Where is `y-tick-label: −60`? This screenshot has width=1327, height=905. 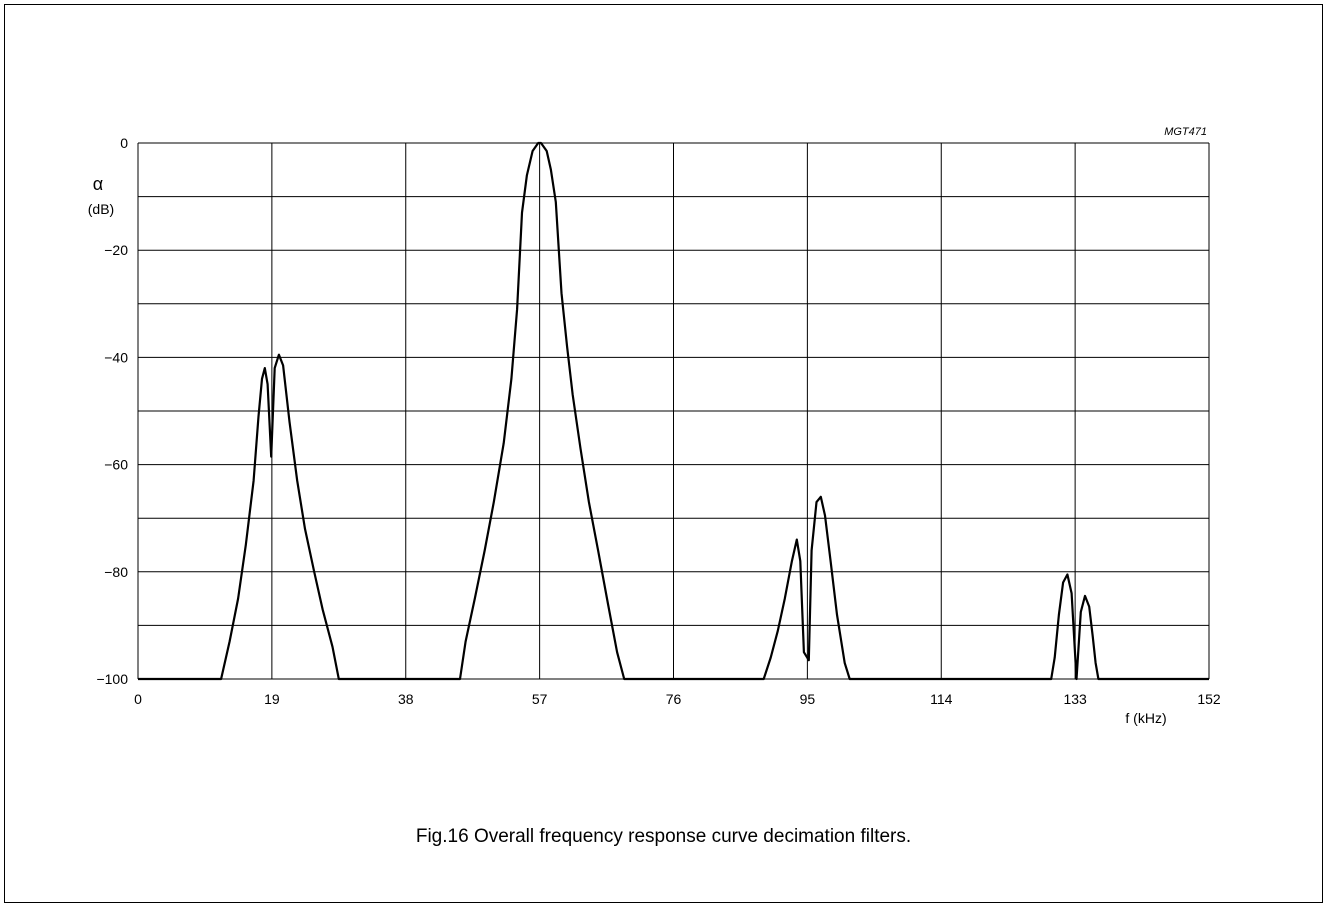 y-tick-label: −60 is located at coordinates (116, 465).